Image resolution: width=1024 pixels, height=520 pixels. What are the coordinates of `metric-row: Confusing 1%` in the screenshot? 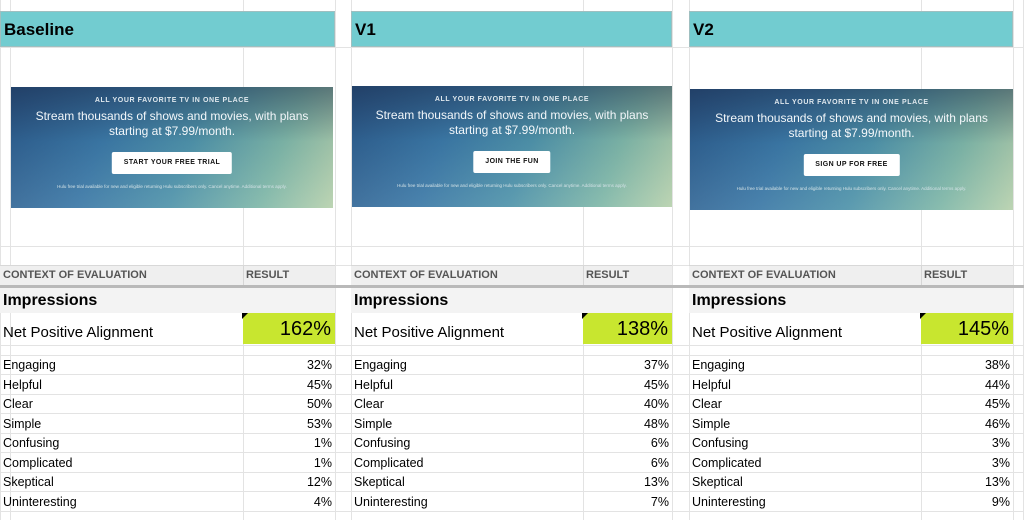 It's located at (167, 443).